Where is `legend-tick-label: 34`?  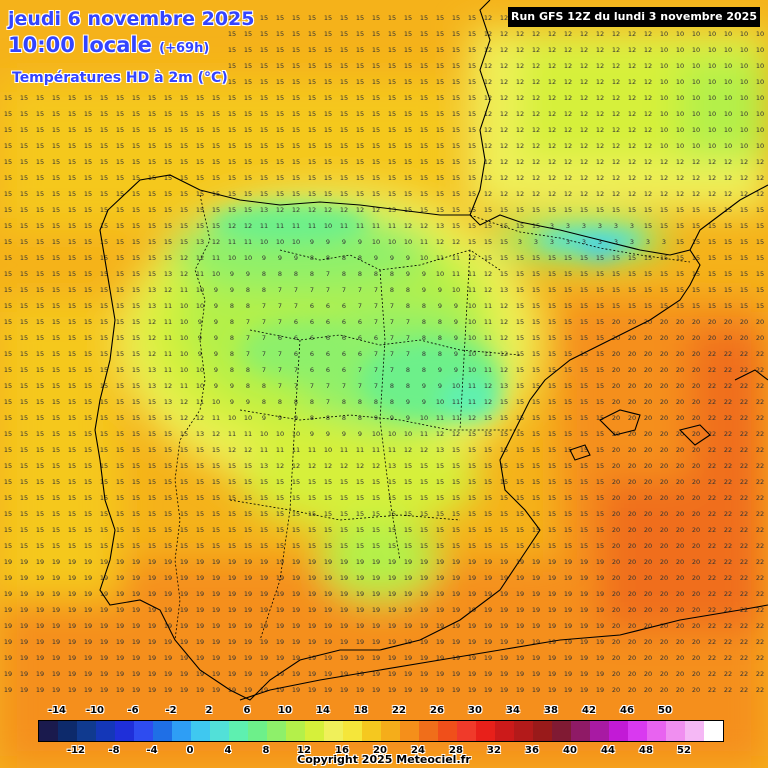
legend-tick-label: 34 is located at coordinates (513, 710).